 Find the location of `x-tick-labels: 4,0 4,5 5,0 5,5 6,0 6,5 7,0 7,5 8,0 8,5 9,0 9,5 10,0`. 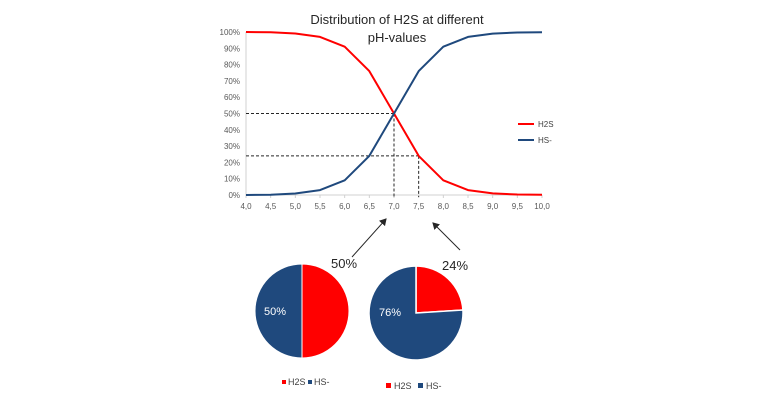

x-tick-labels: 4,0 4,5 5,0 5,5 6,0 6,5 7,0 7,5 8,0 8,5 9,0 9,5 10,0 is located at coordinates (395, 203).